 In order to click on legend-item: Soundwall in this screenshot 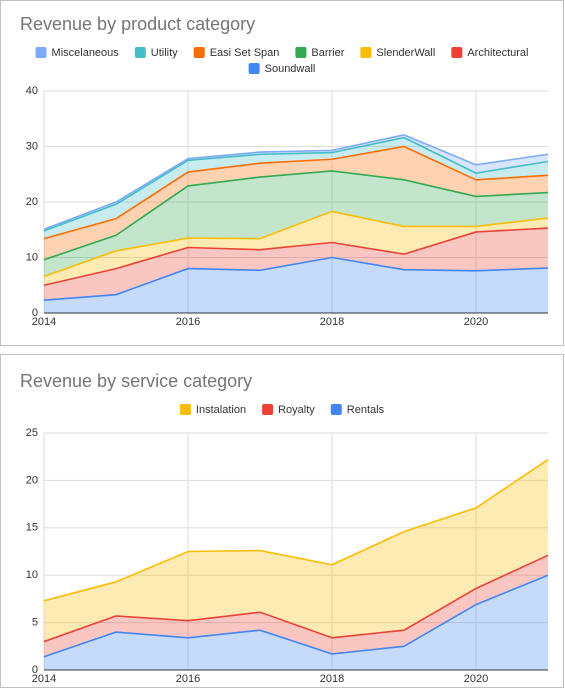, I will do `click(282, 69)`.